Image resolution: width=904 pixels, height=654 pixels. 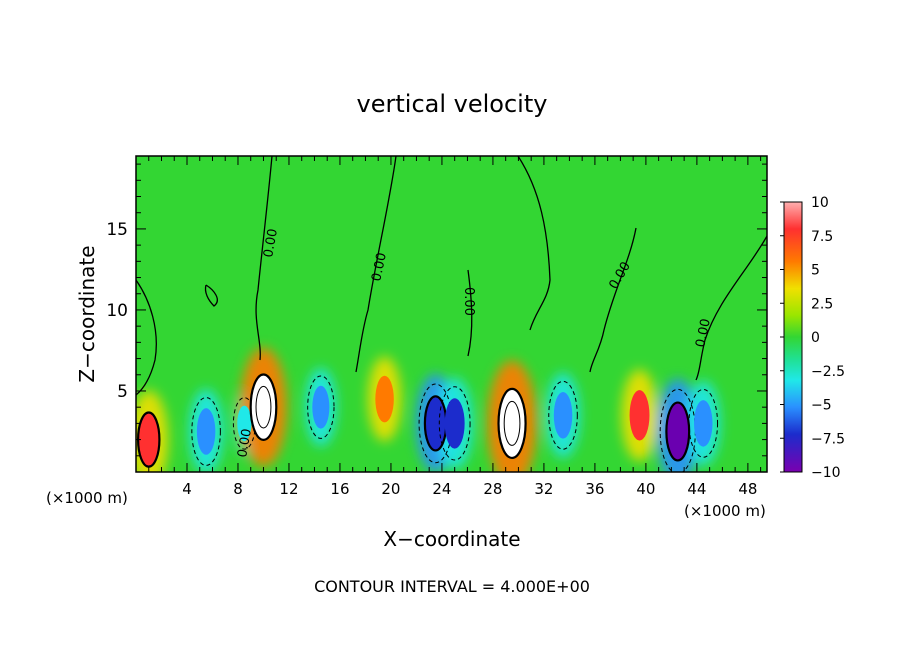 What do you see at coordinates (821, 406) in the screenshot?
I see `colorbar-tick-label: −5` at bounding box center [821, 406].